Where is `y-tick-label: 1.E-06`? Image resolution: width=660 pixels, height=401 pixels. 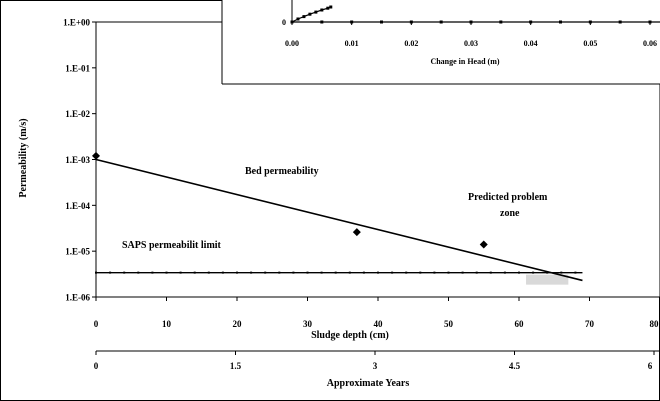
y-tick-label: 1.E-06 is located at coordinates (77, 298).